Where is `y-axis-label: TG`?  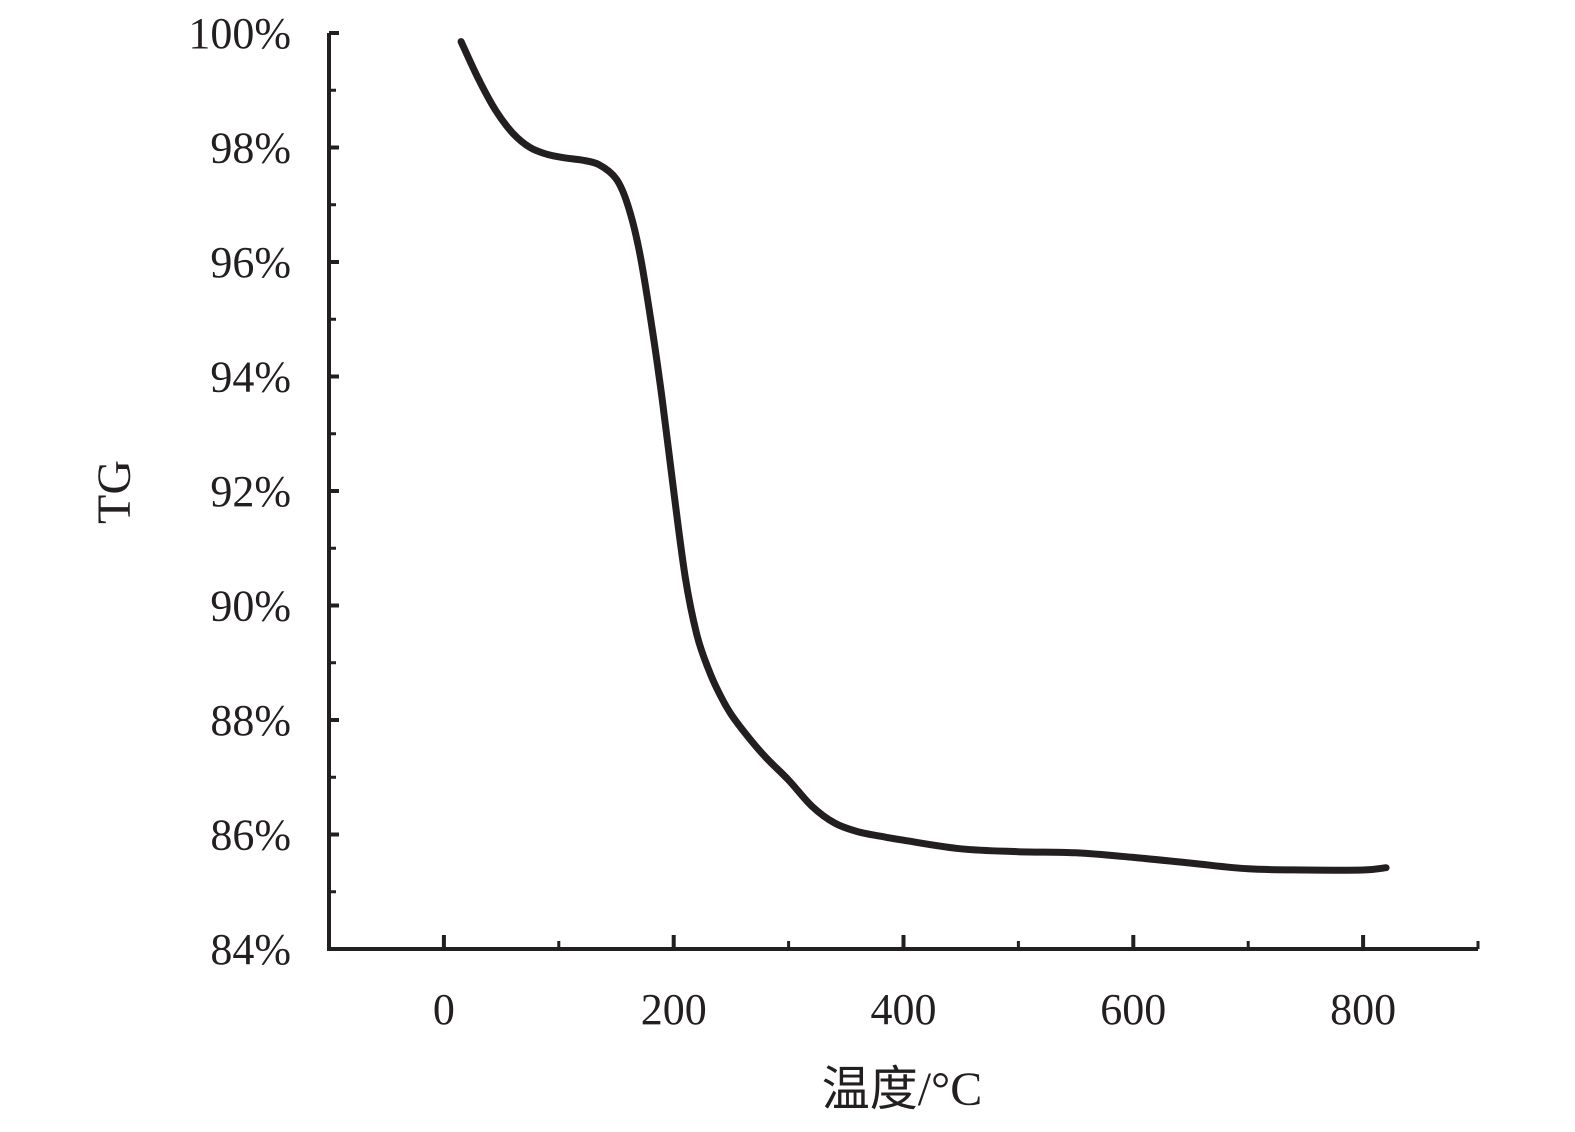 y-axis-label: TG is located at coordinates (114, 492).